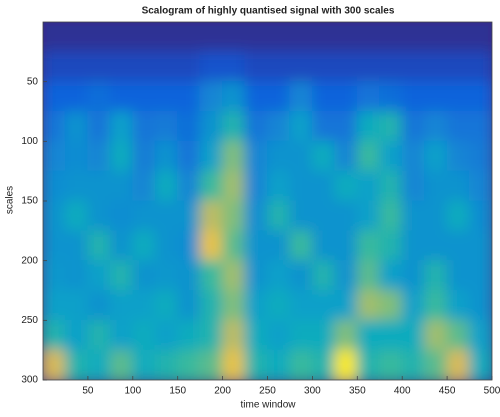  I want to click on x-tick-label: 200, so click(222, 391).